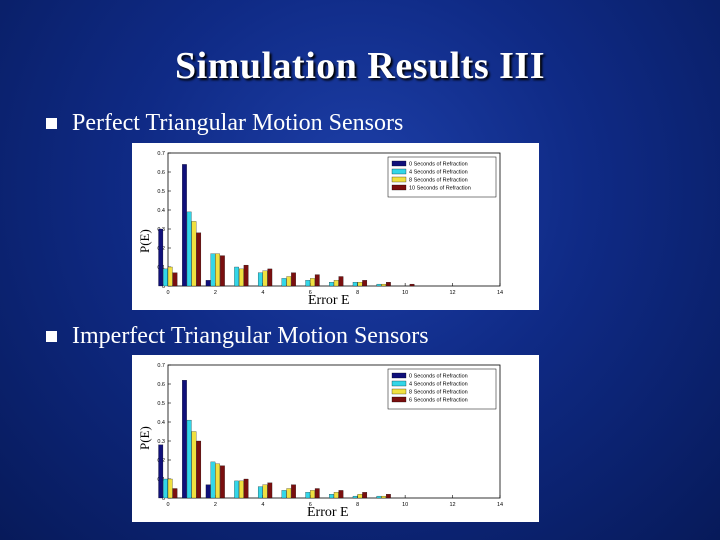  Describe the element at coordinates (237, 336) in the screenshot. I see `bullet-imperfect-sensors: Imperfect Triangular Motion Sensors` at that location.